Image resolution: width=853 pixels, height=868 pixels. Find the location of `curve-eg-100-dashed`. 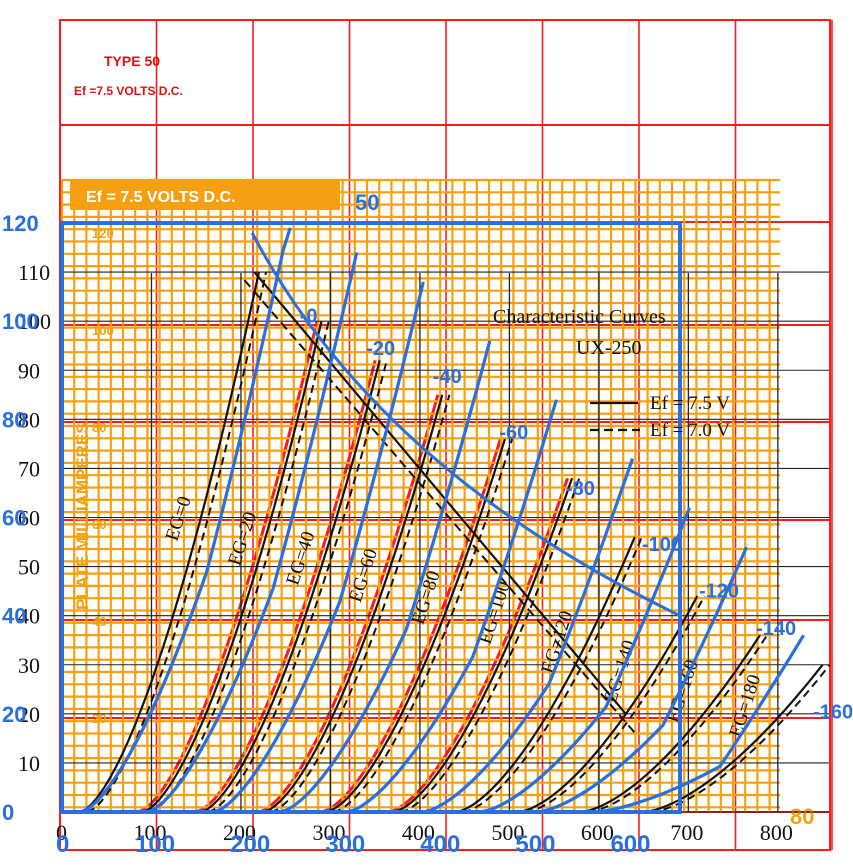

curve-eg-100-dashed is located at coordinates (490, 645).